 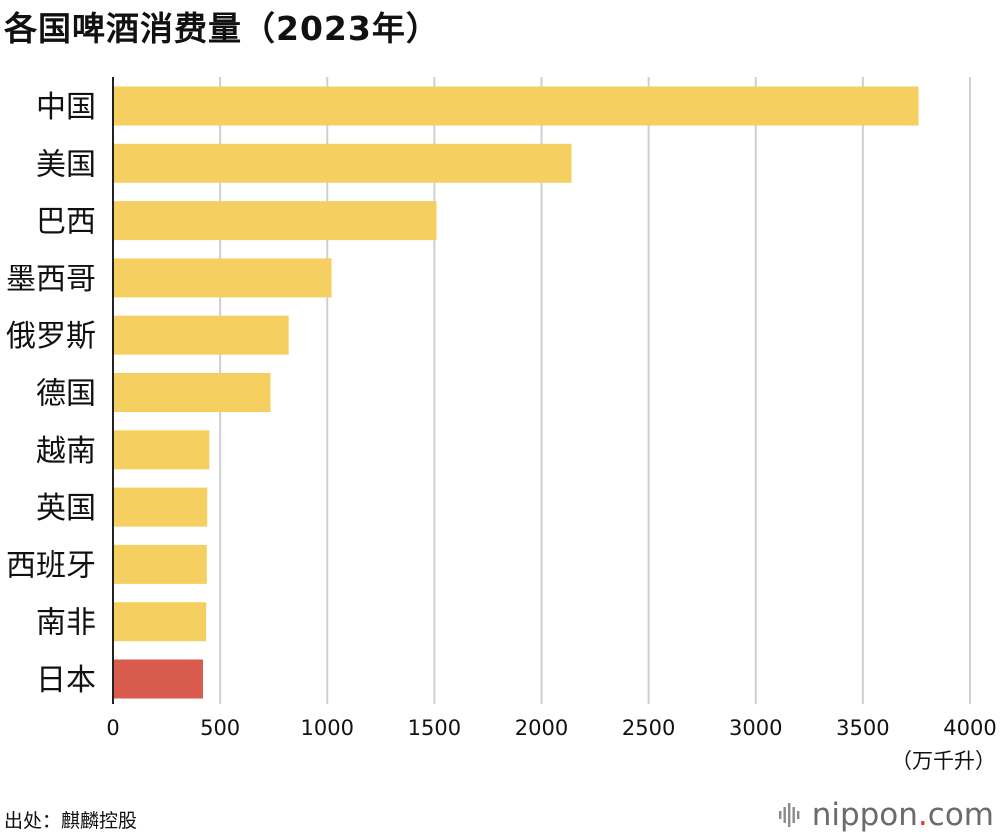 I want to click on x-tick-label: 1500, so click(x=434, y=728).